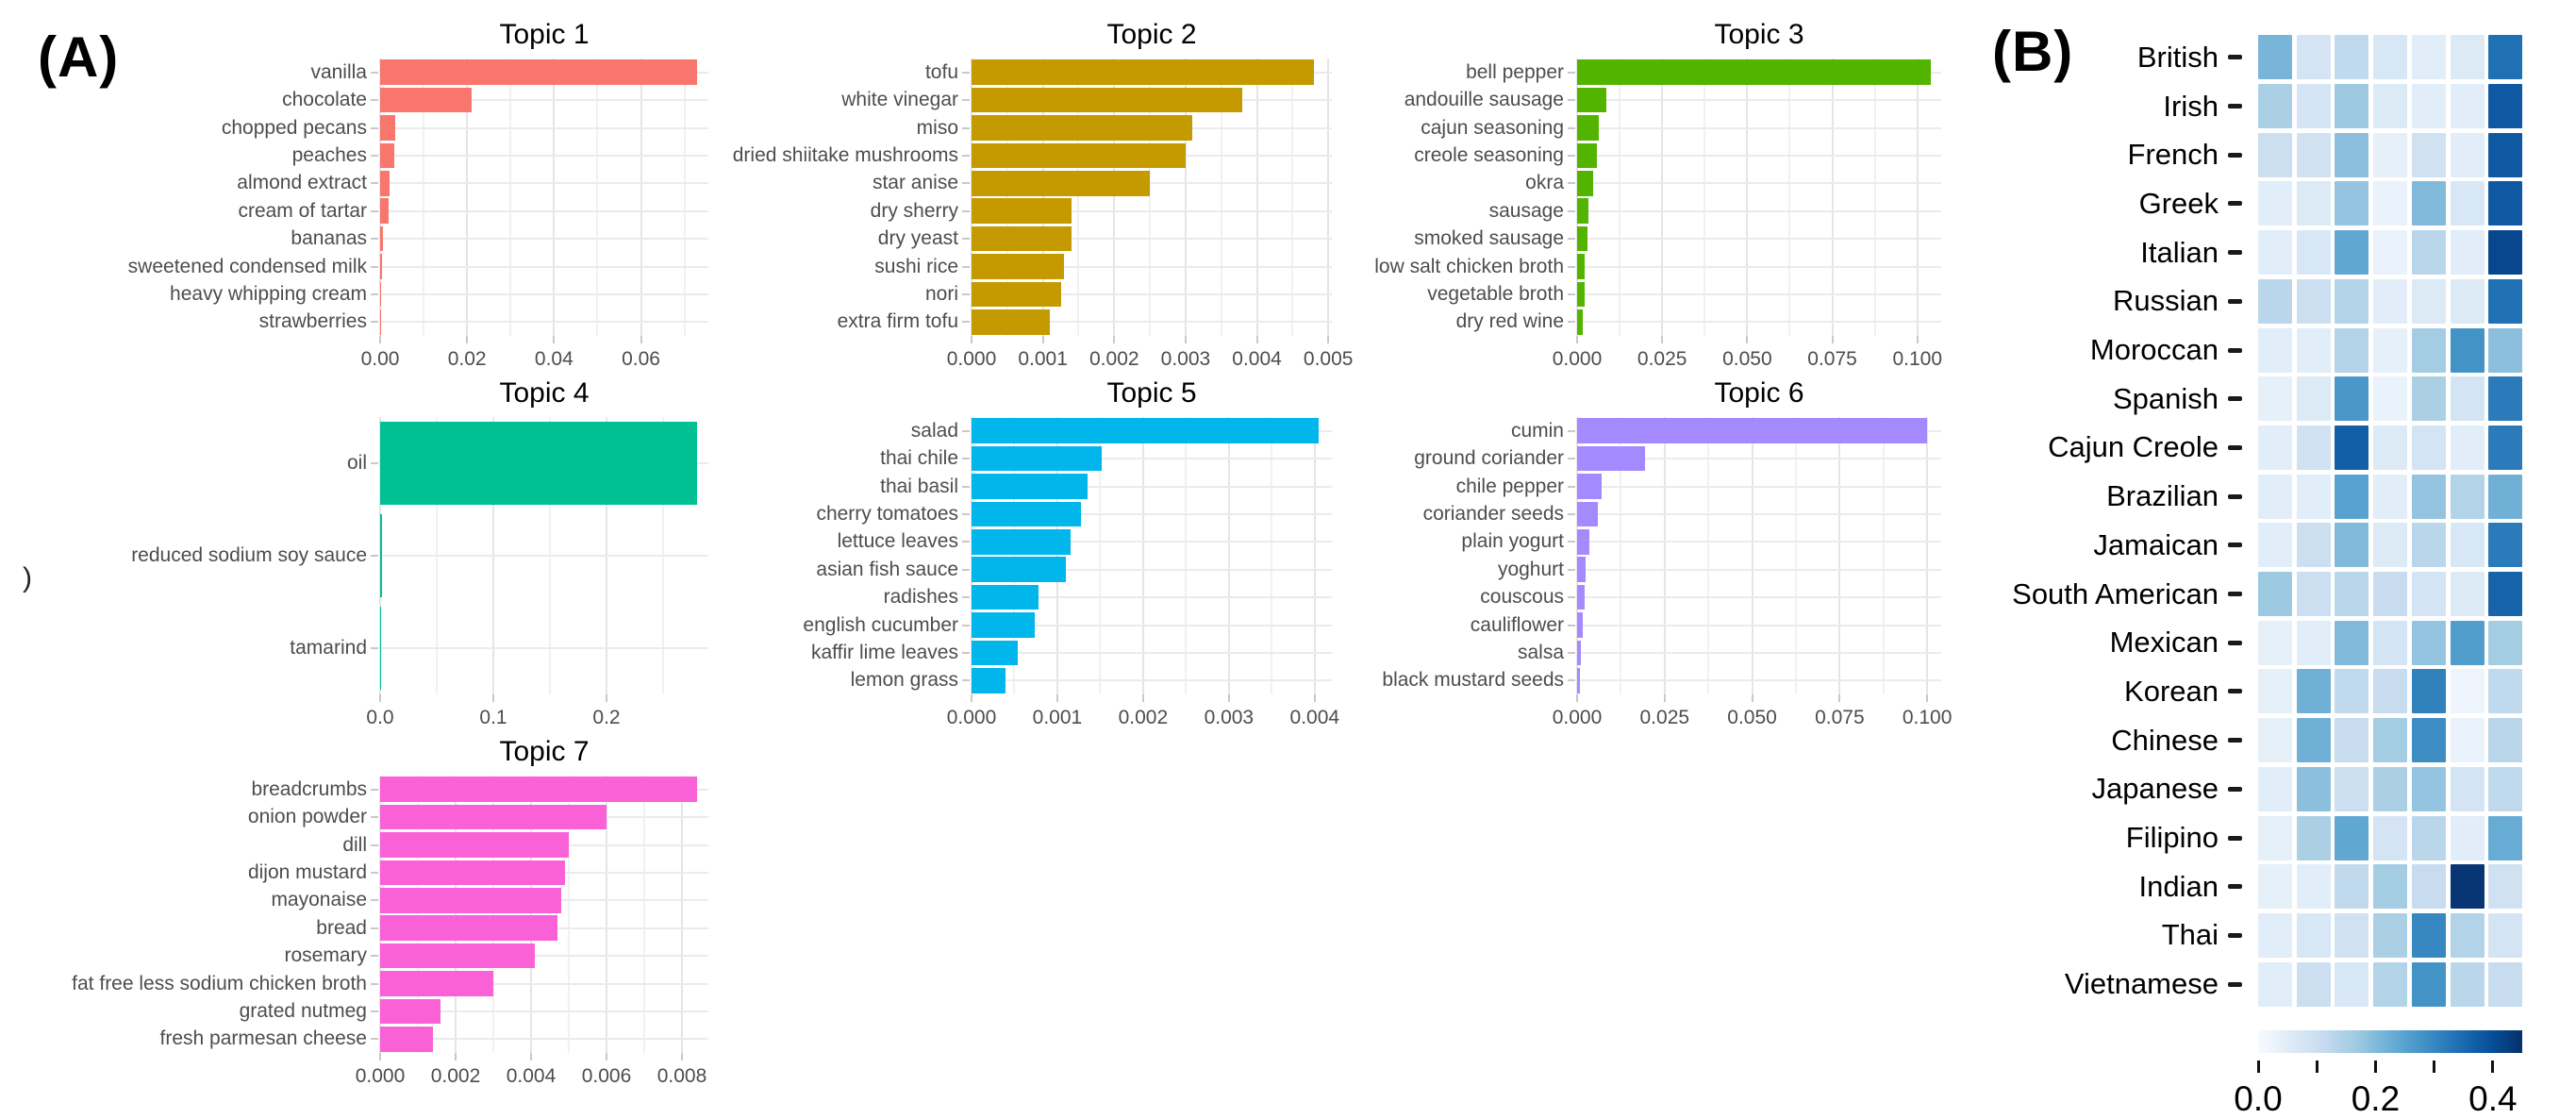  Describe the element at coordinates (2155, 789) in the screenshot. I see `heatmap-row-label: Japanese` at that location.